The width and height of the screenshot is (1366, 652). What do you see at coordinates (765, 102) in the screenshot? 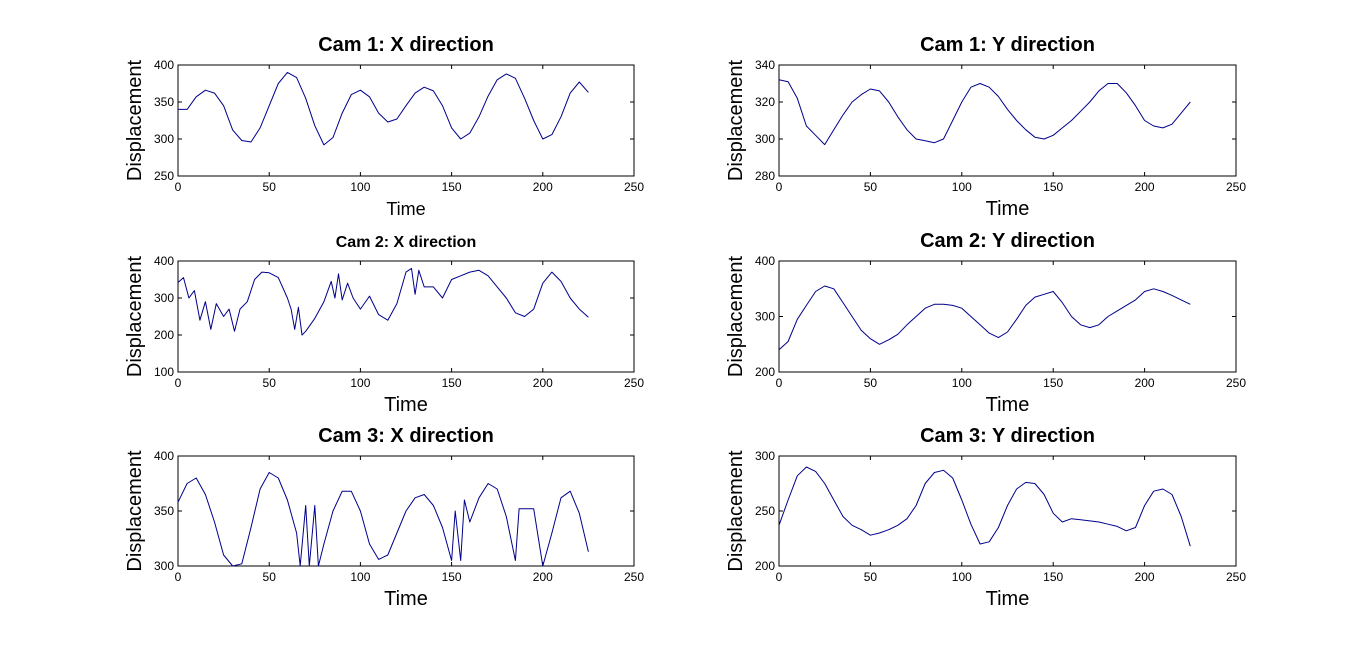
I see `y-tick-label: 320` at bounding box center [765, 102].